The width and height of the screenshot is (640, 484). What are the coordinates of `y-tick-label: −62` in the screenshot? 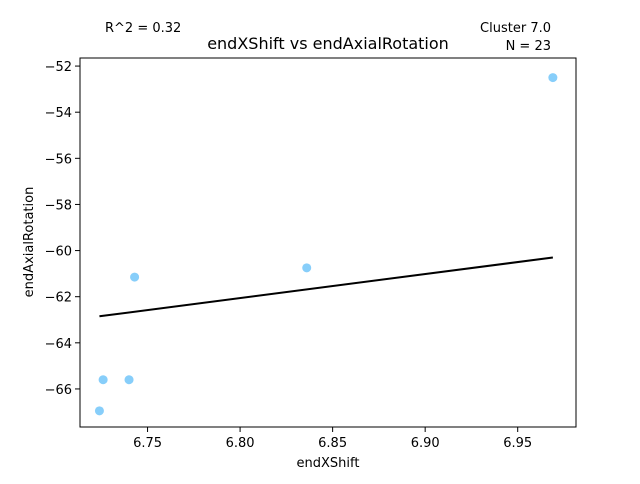 It's located at (58, 298).